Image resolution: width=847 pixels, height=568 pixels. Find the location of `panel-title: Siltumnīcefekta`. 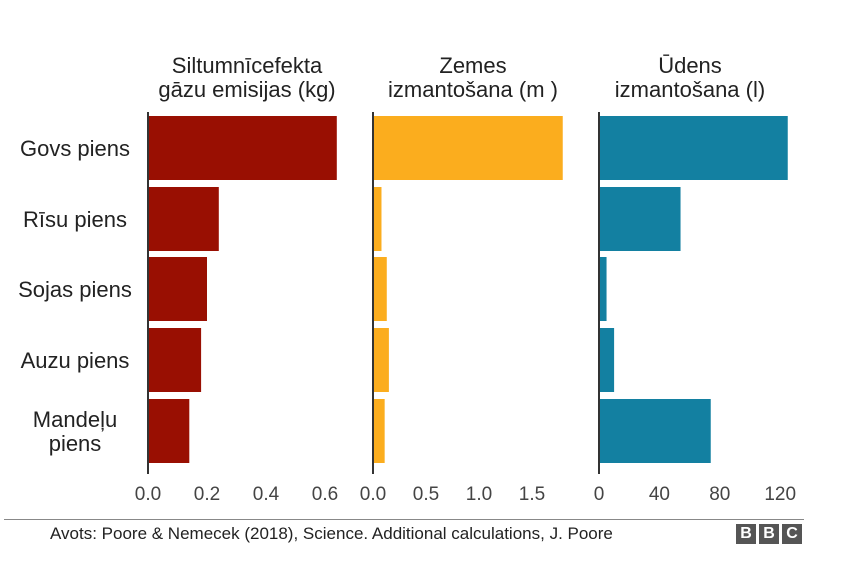

panel-title: Siltumnīcefekta is located at coordinates (247, 65).